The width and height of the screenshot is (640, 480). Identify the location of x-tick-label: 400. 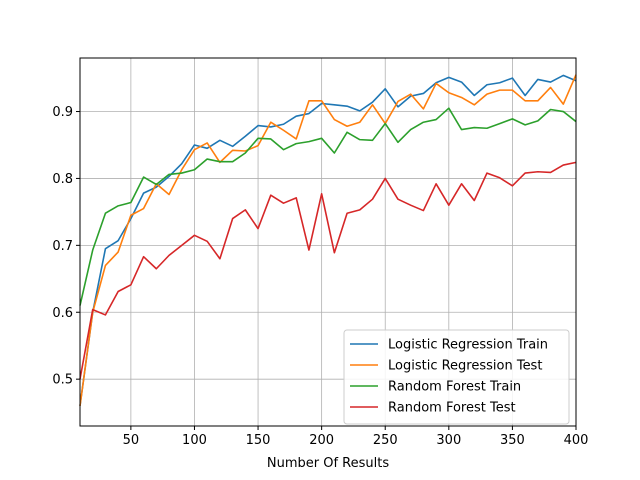
(576, 440).